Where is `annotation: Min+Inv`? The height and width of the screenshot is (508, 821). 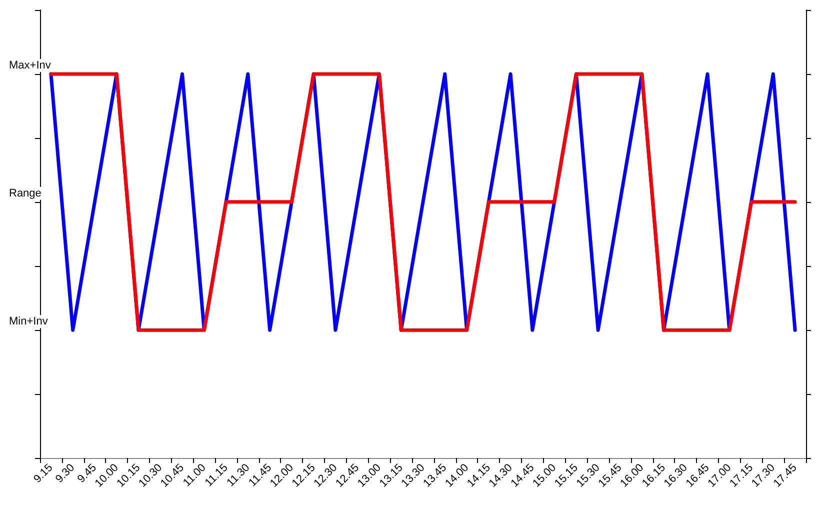
annotation: Min+Inv is located at coordinates (28, 322).